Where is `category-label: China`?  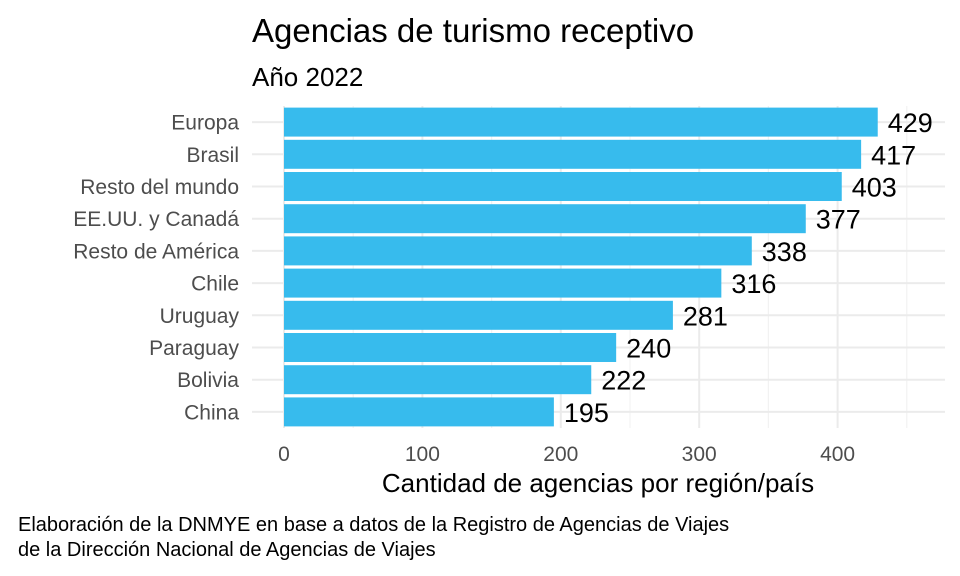
category-label: China is located at coordinates (211, 412).